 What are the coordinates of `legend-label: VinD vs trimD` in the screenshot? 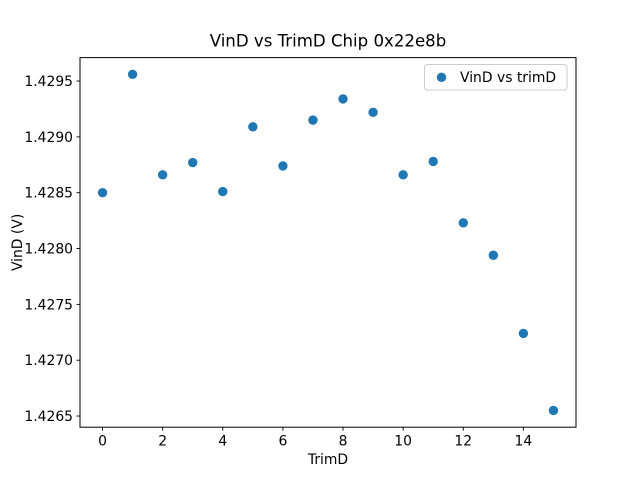 It's located at (508, 78).